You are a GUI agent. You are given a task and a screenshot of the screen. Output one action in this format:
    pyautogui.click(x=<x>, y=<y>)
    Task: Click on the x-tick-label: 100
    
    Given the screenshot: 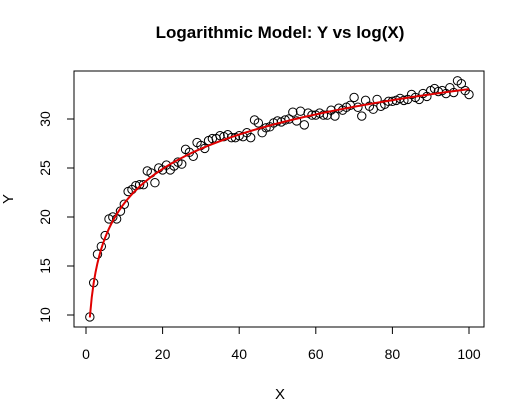 What is the action you would take?
    pyautogui.click(x=469, y=354)
    